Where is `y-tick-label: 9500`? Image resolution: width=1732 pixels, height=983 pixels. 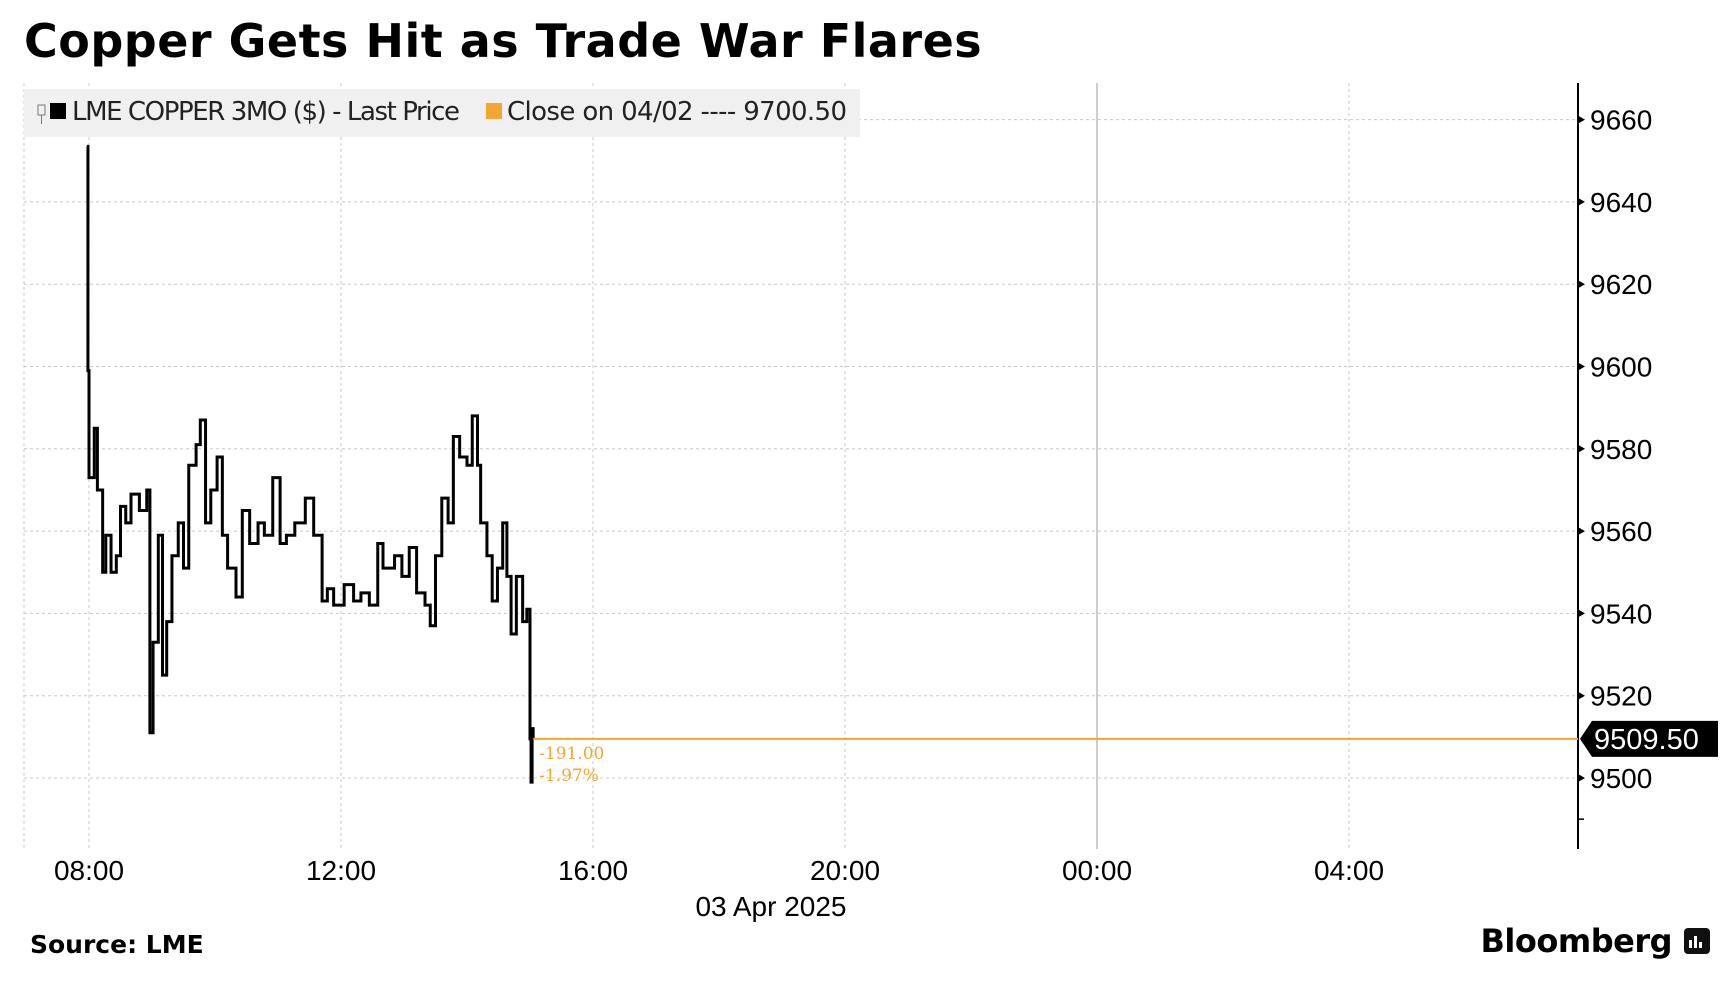
y-tick-label: 9500 is located at coordinates (1621, 778).